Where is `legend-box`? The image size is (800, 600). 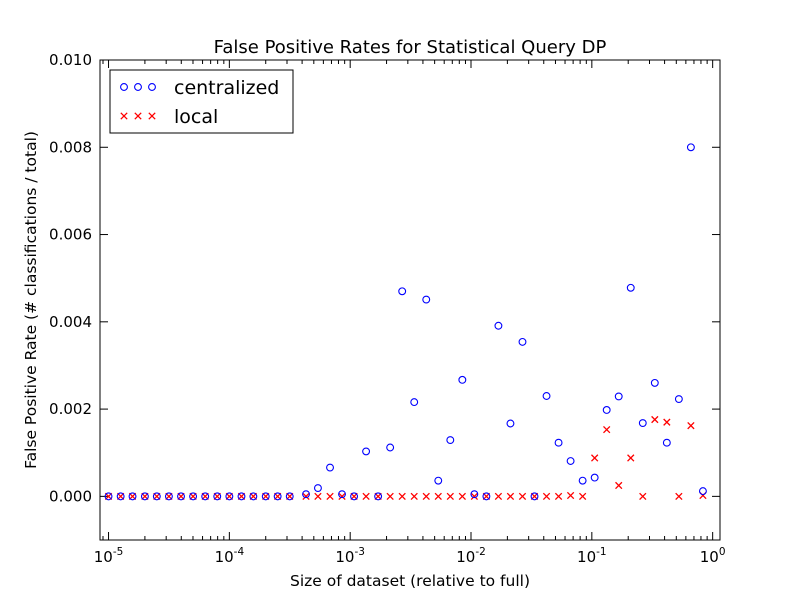
legend-box is located at coordinates (201, 101).